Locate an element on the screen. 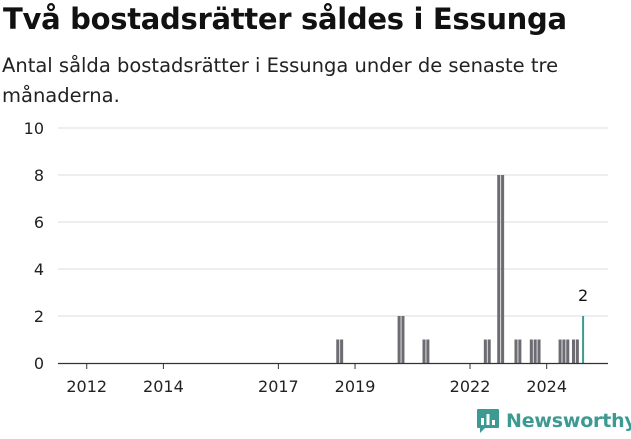  y-tick-label-10: 10 is located at coordinates (34, 128).